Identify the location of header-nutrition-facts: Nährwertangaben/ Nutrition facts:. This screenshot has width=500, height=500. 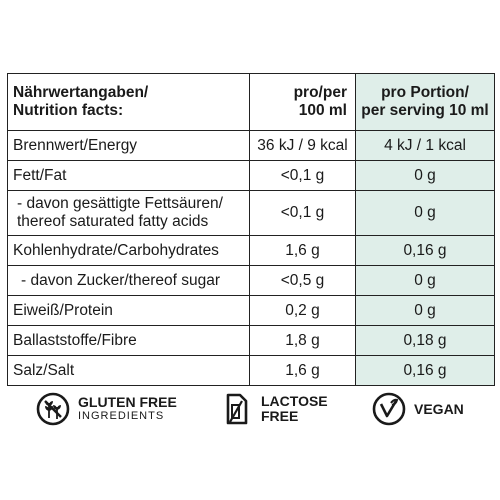
(128, 102).